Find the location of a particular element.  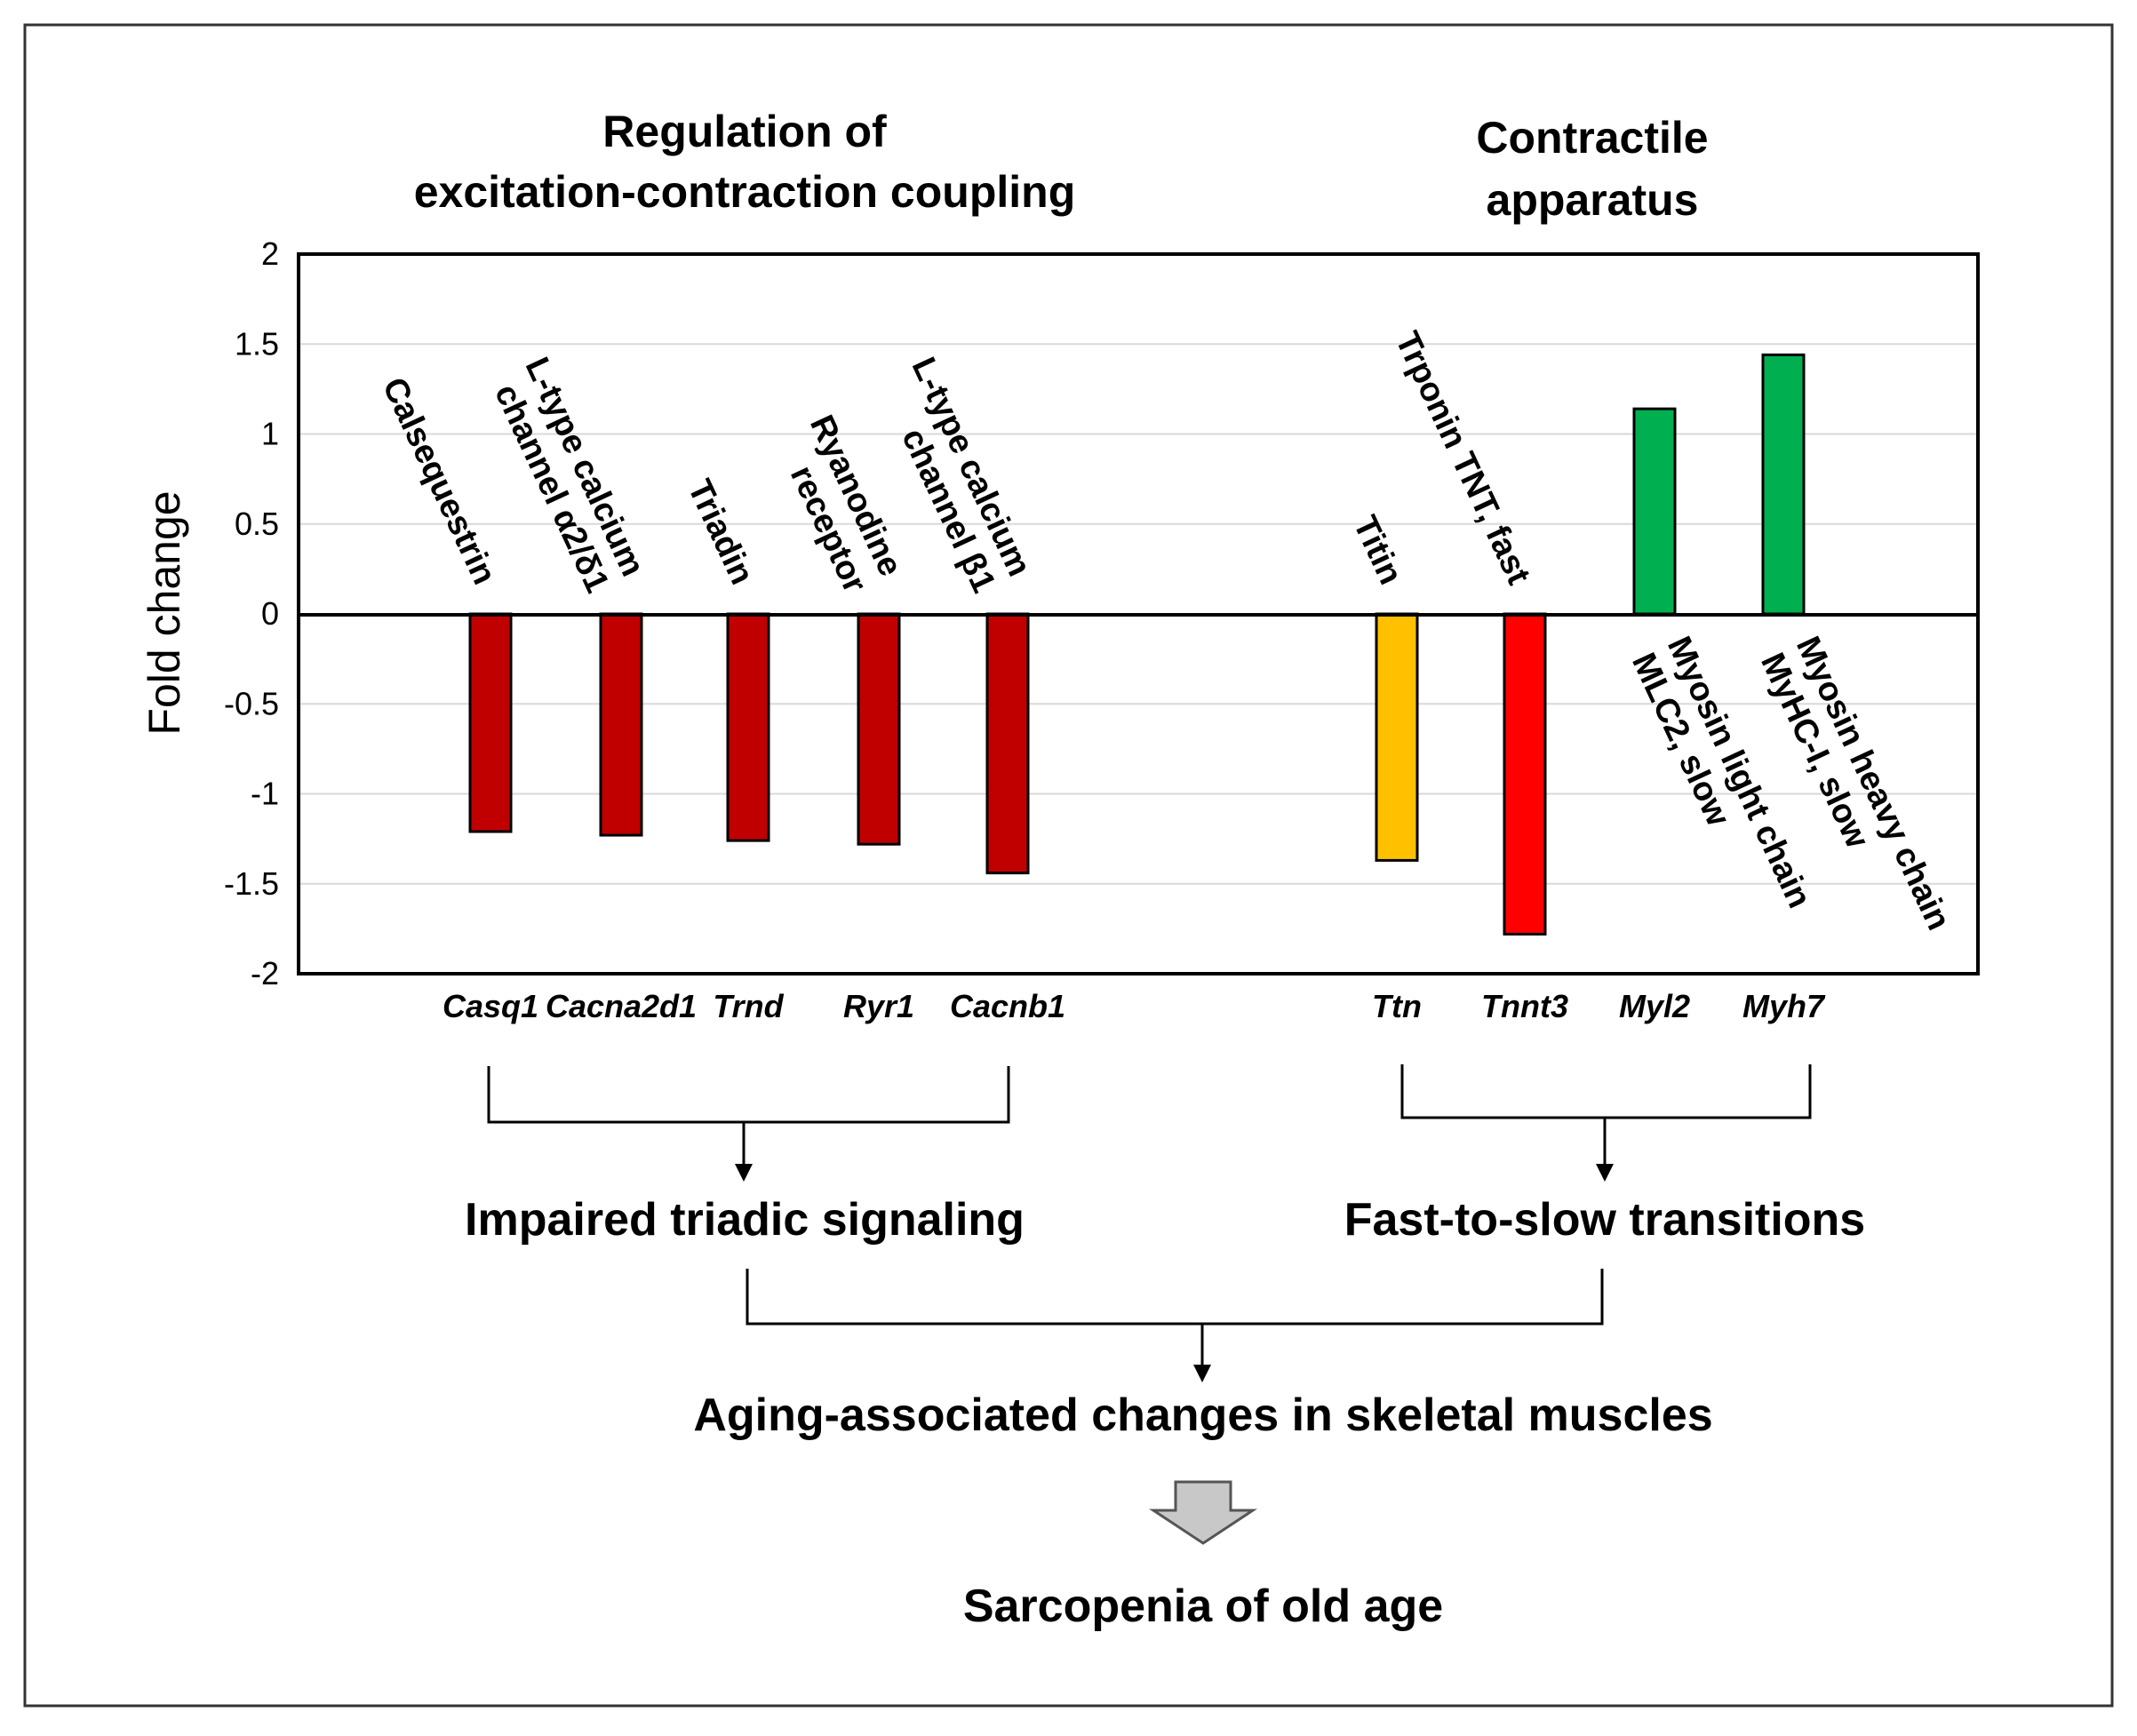

gene-label: Cacna2d1 is located at coordinates (622, 1006).